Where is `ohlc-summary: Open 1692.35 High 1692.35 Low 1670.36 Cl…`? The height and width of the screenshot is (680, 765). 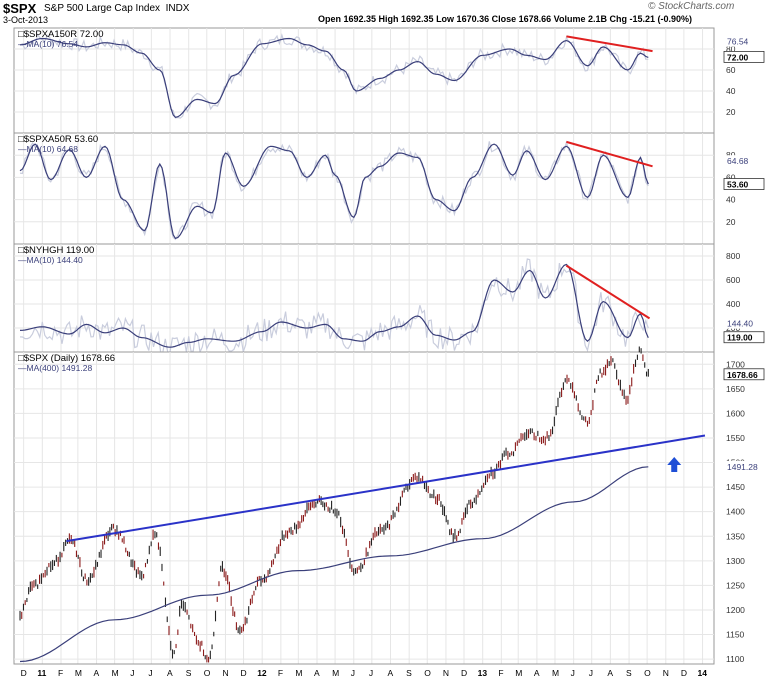
ohlc-summary: Open 1692.35 High 1692.35 Low 1670.36 Cl… is located at coordinates (505, 19).